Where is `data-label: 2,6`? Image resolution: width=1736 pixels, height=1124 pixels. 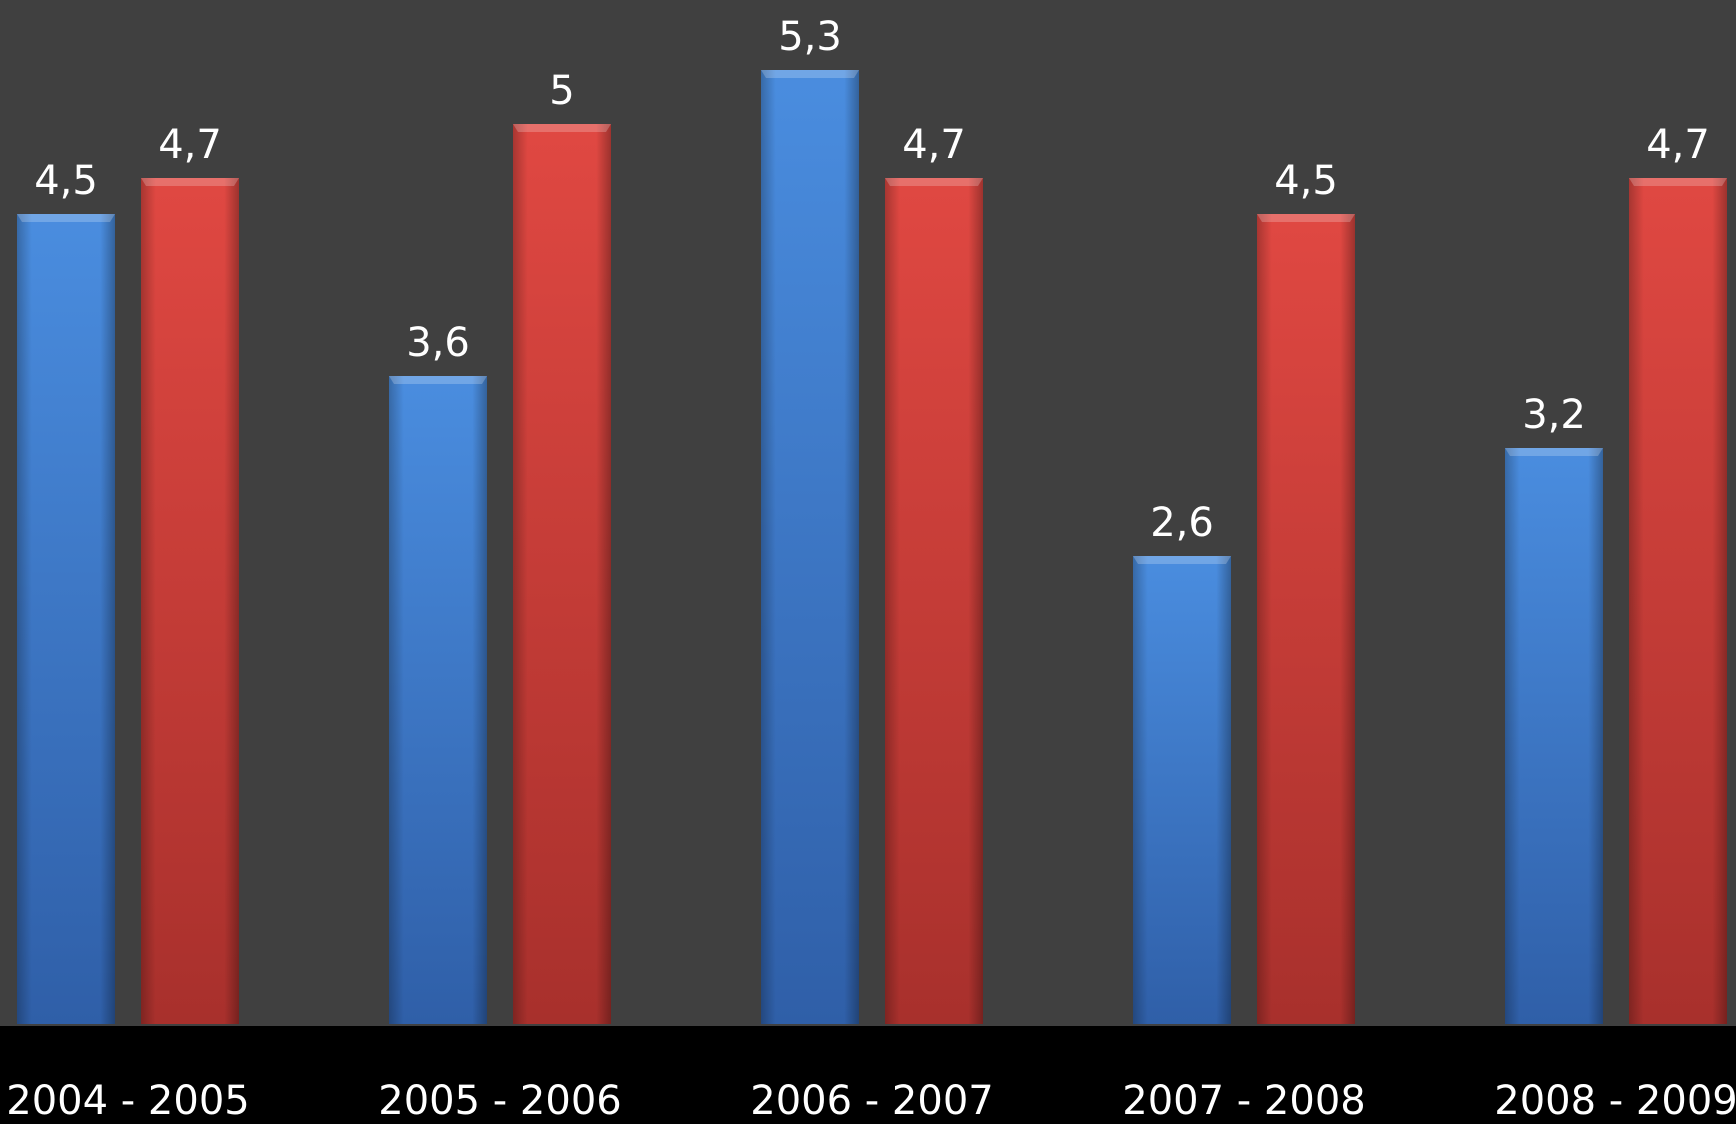
data-label: 2,6 is located at coordinates (1182, 523).